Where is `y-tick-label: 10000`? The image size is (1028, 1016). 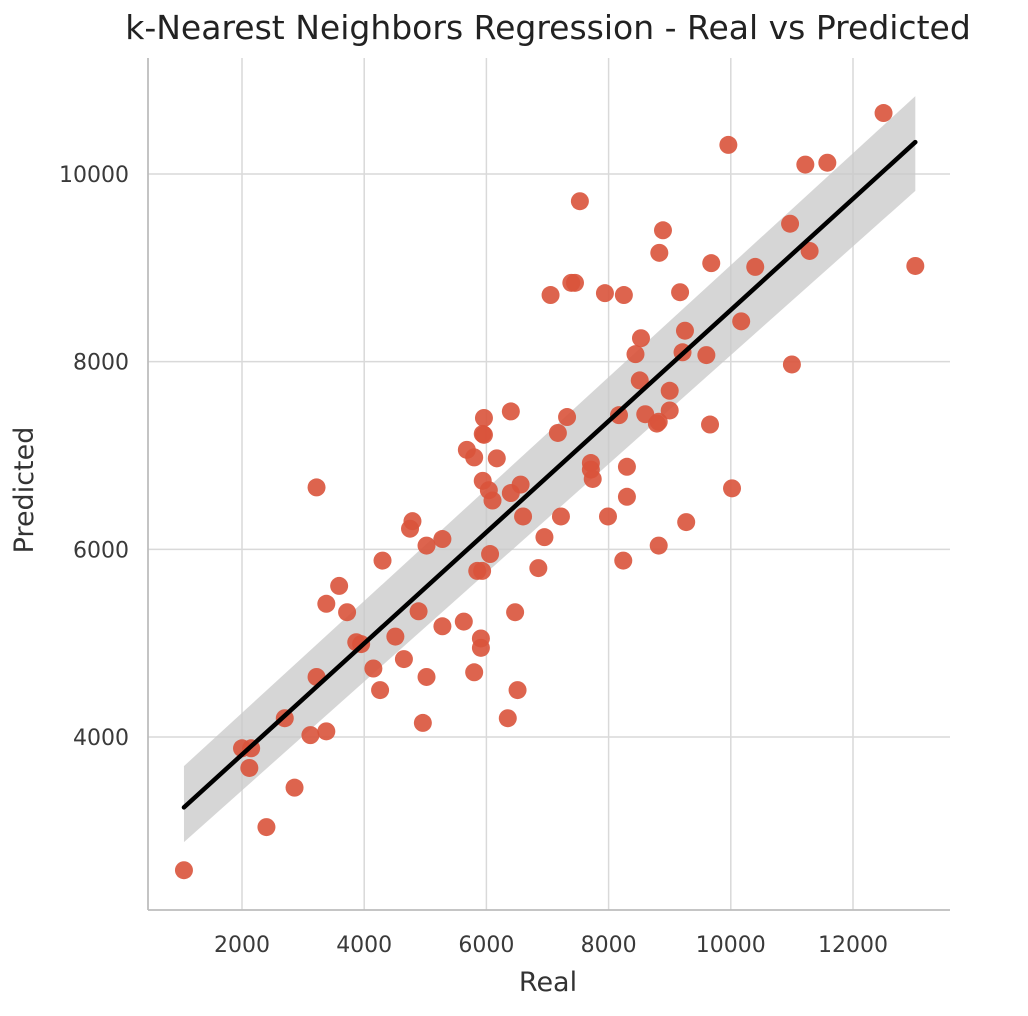
y-tick-label: 10000 is located at coordinates (94, 175).